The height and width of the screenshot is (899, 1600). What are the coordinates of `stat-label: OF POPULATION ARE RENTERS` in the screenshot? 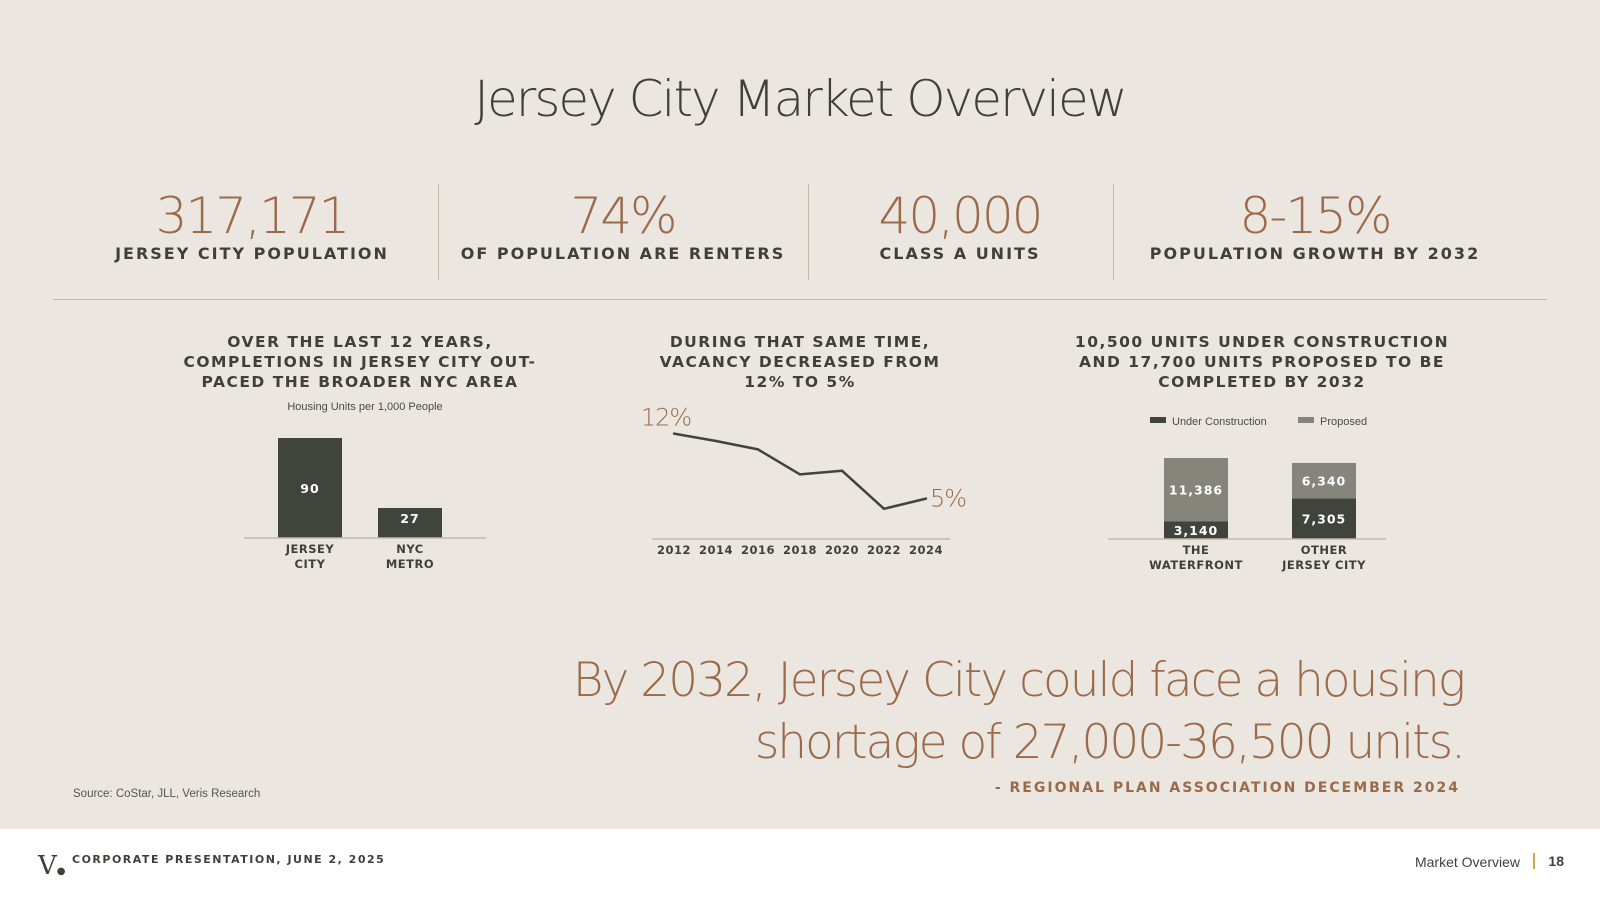 It's located at (623, 253).